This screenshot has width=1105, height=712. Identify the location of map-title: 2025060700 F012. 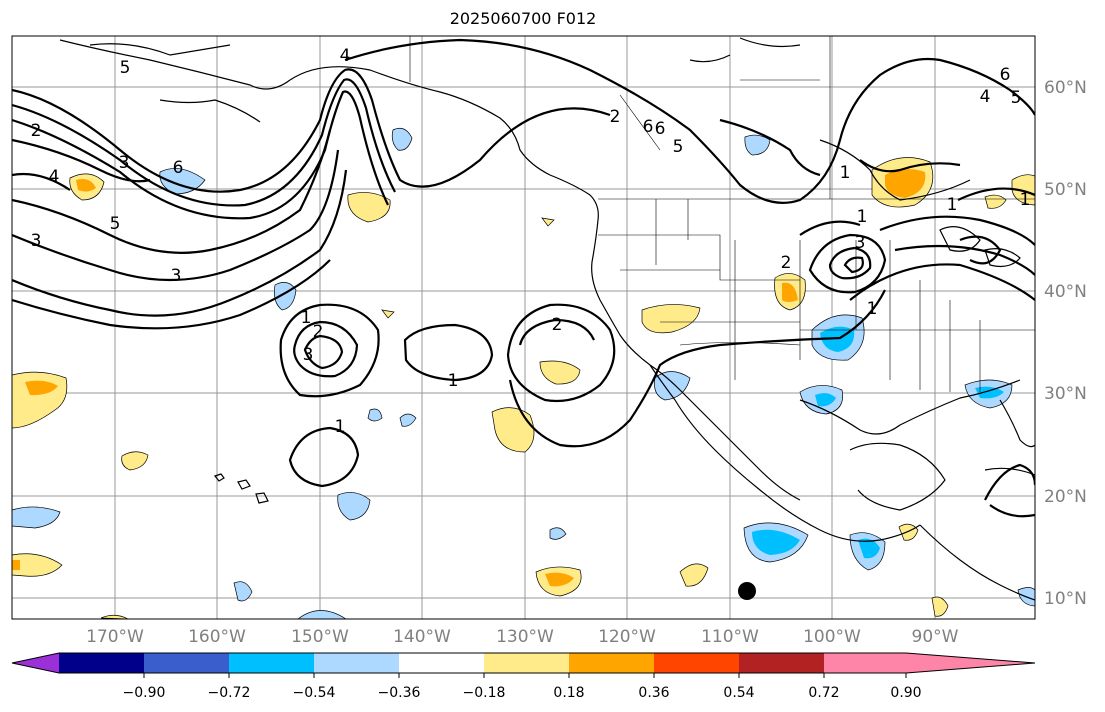
(523, 18).